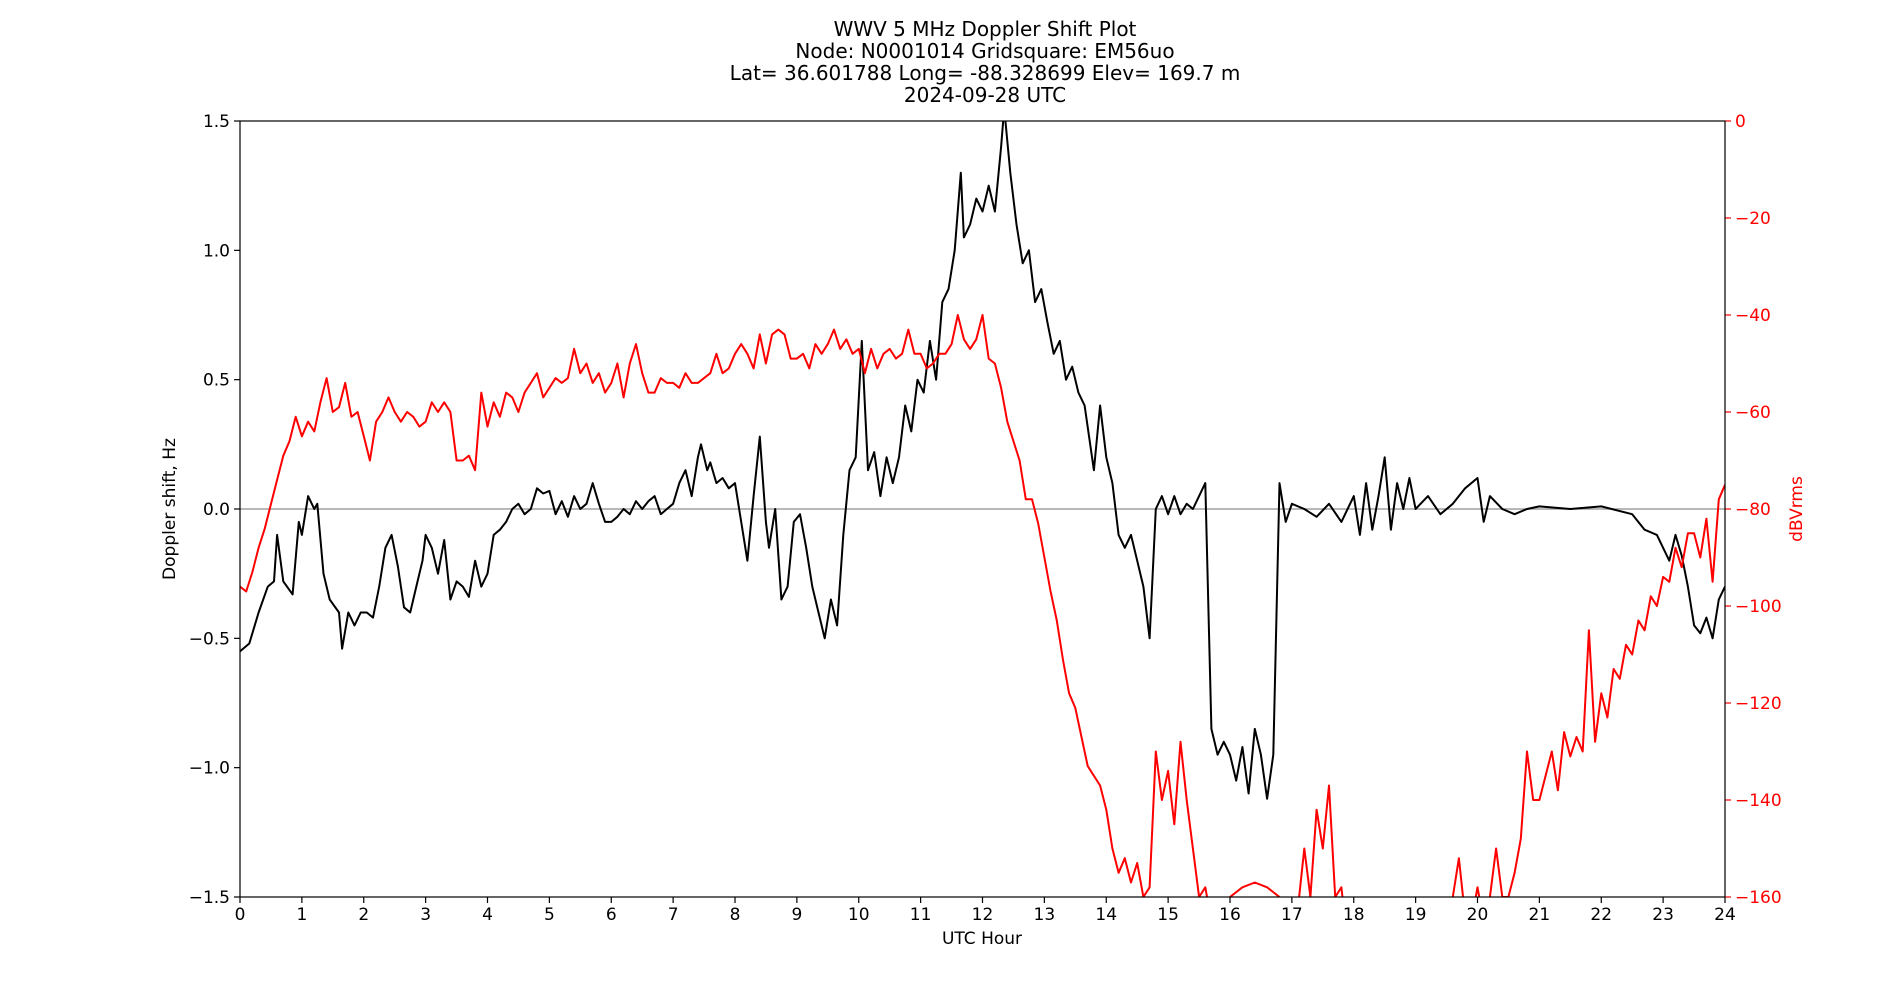 This screenshot has height=1000, width=1900. I want to click on x-tick-label: 13, so click(1045, 915).